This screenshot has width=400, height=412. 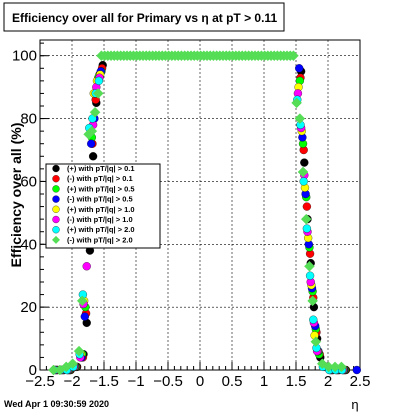 What do you see at coordinates (40, 381) in the screenshot?
I see `x-tick-label: −2.5` at bounding box center [40, 381].